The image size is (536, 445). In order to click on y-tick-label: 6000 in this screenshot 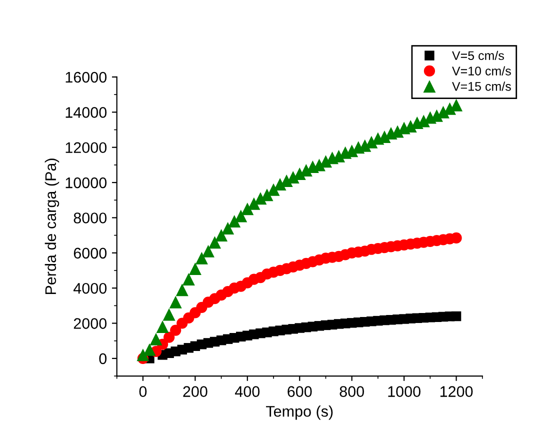, I will do `click(90, 253)`.